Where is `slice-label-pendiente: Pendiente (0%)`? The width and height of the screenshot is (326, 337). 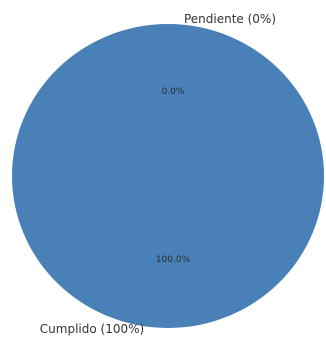 slice-label-pendiente: Pendiente (0%) is located at coordinates (230, 19).